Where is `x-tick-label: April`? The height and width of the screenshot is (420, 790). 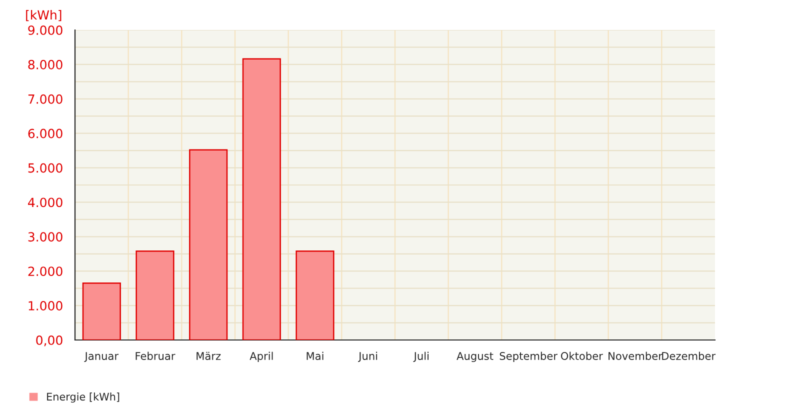 x-tick-label: April is located at coordinates (261, 357).